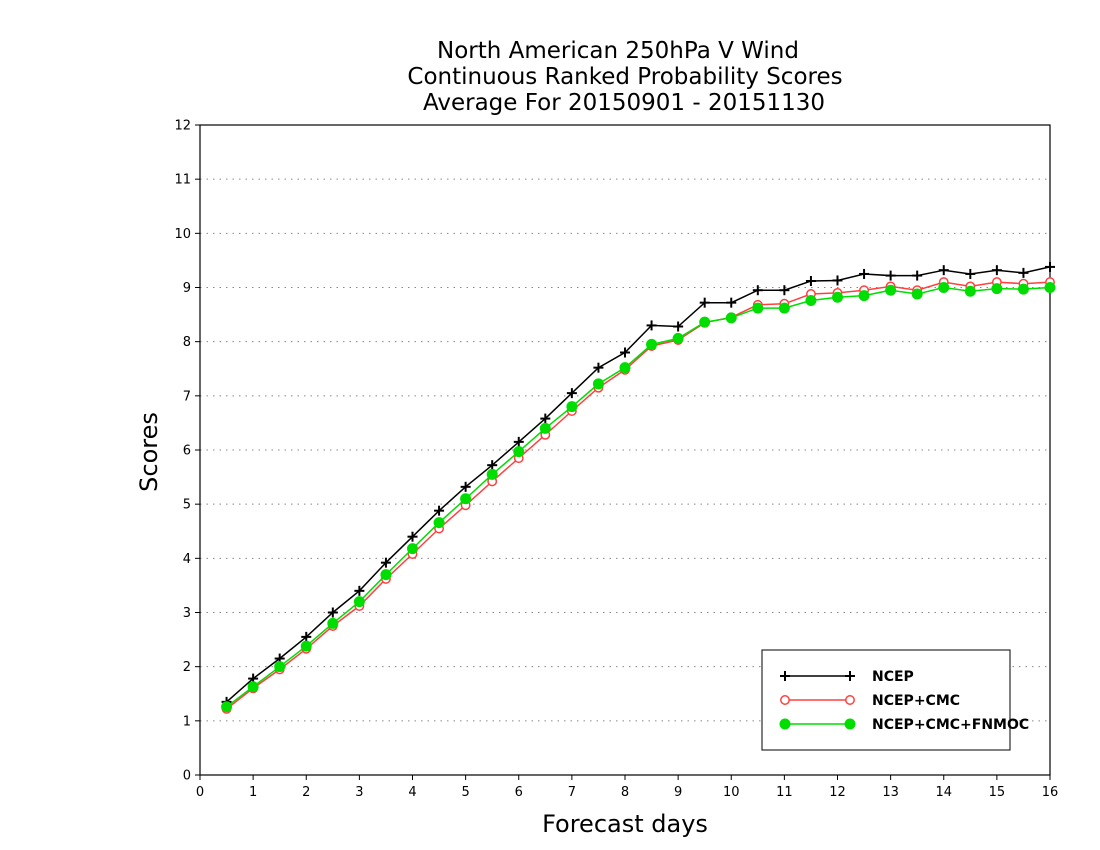  I want to click on x-tick-label: 7, so click(572, 792).